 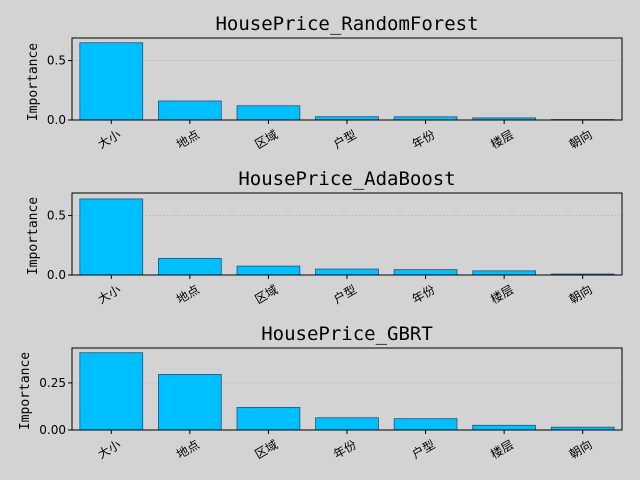 What do you see at coordinates (52, 430) in the screenshot?
I see `y-tick-label: 0.00` at bounding box center [52, 430].